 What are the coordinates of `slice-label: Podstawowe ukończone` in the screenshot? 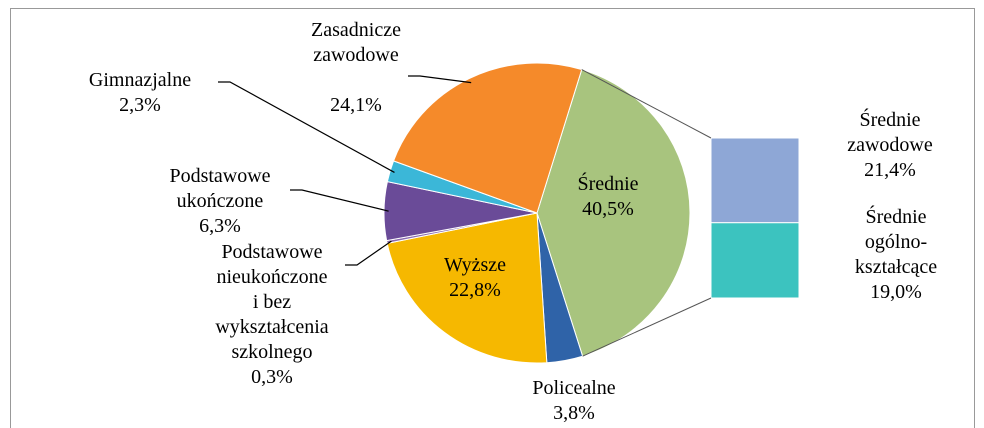 It's located at (220, 188).